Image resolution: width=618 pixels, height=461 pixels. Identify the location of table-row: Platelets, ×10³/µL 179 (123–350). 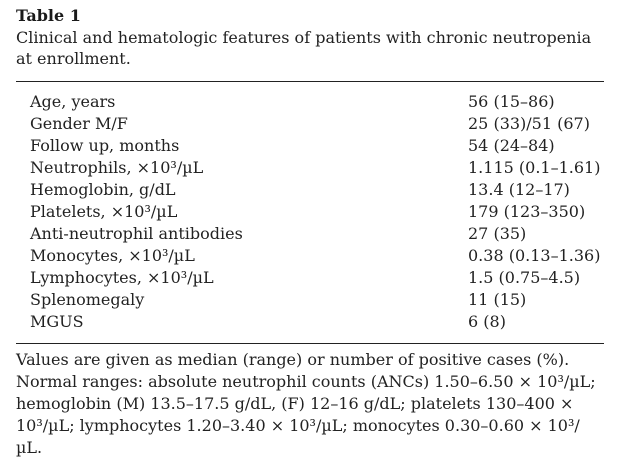
(310, 212).